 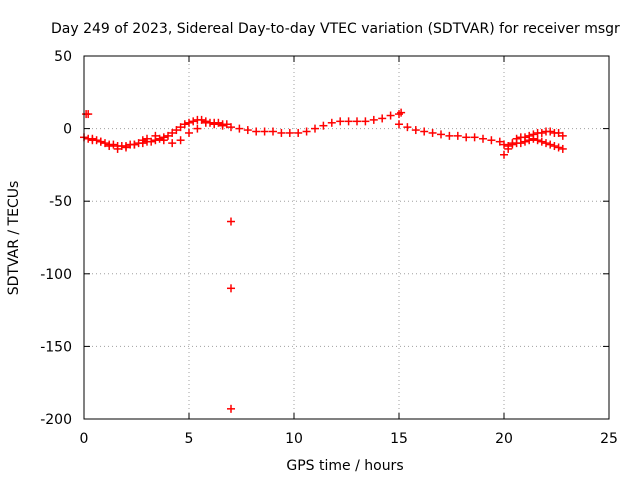 What do you see at coordinates (189, 439) in the screenshot?
I see `x-tick-label: 5` at bounding box center [189, 439].